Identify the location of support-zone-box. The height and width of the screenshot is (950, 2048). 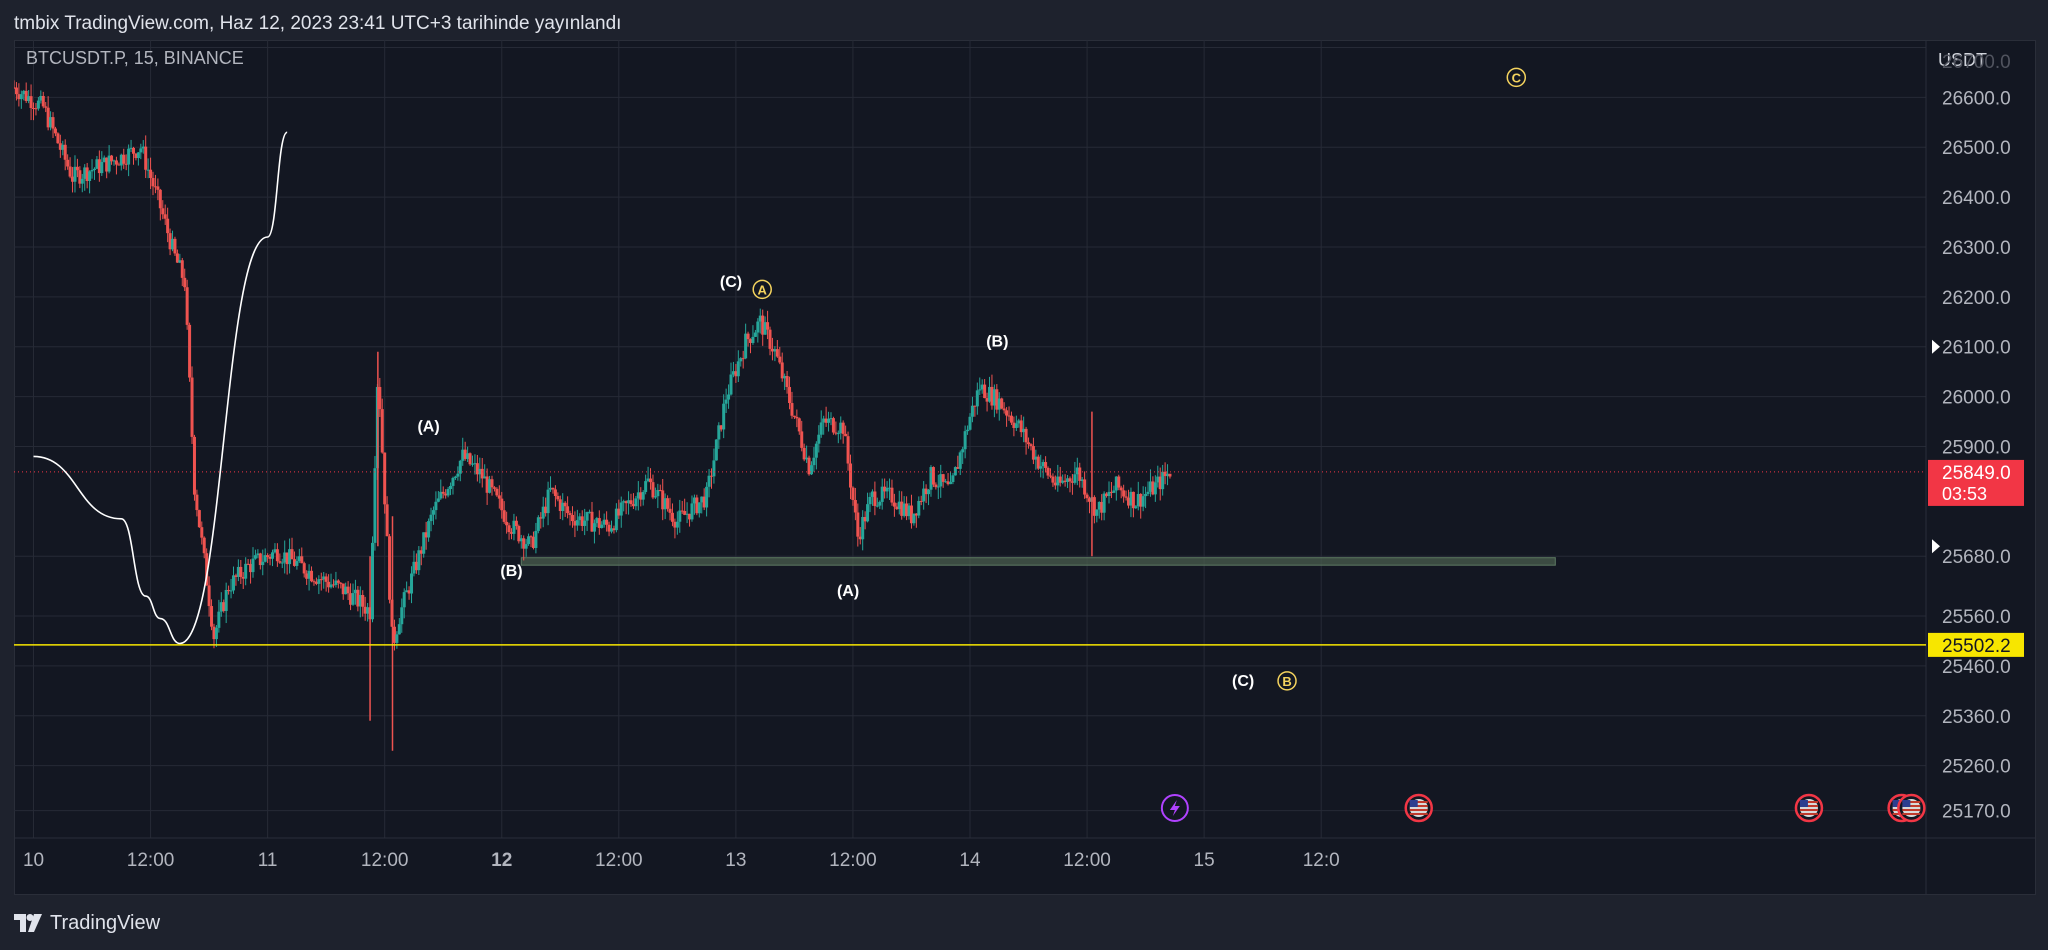
(1038, 561).